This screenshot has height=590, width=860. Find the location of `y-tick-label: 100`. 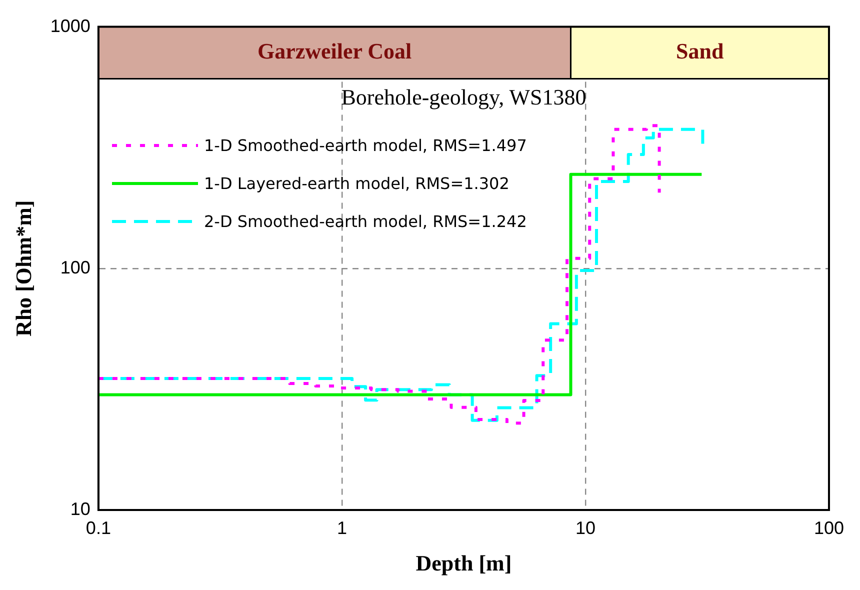

y-tick-label: 100 is located at coordinates (75, 267).